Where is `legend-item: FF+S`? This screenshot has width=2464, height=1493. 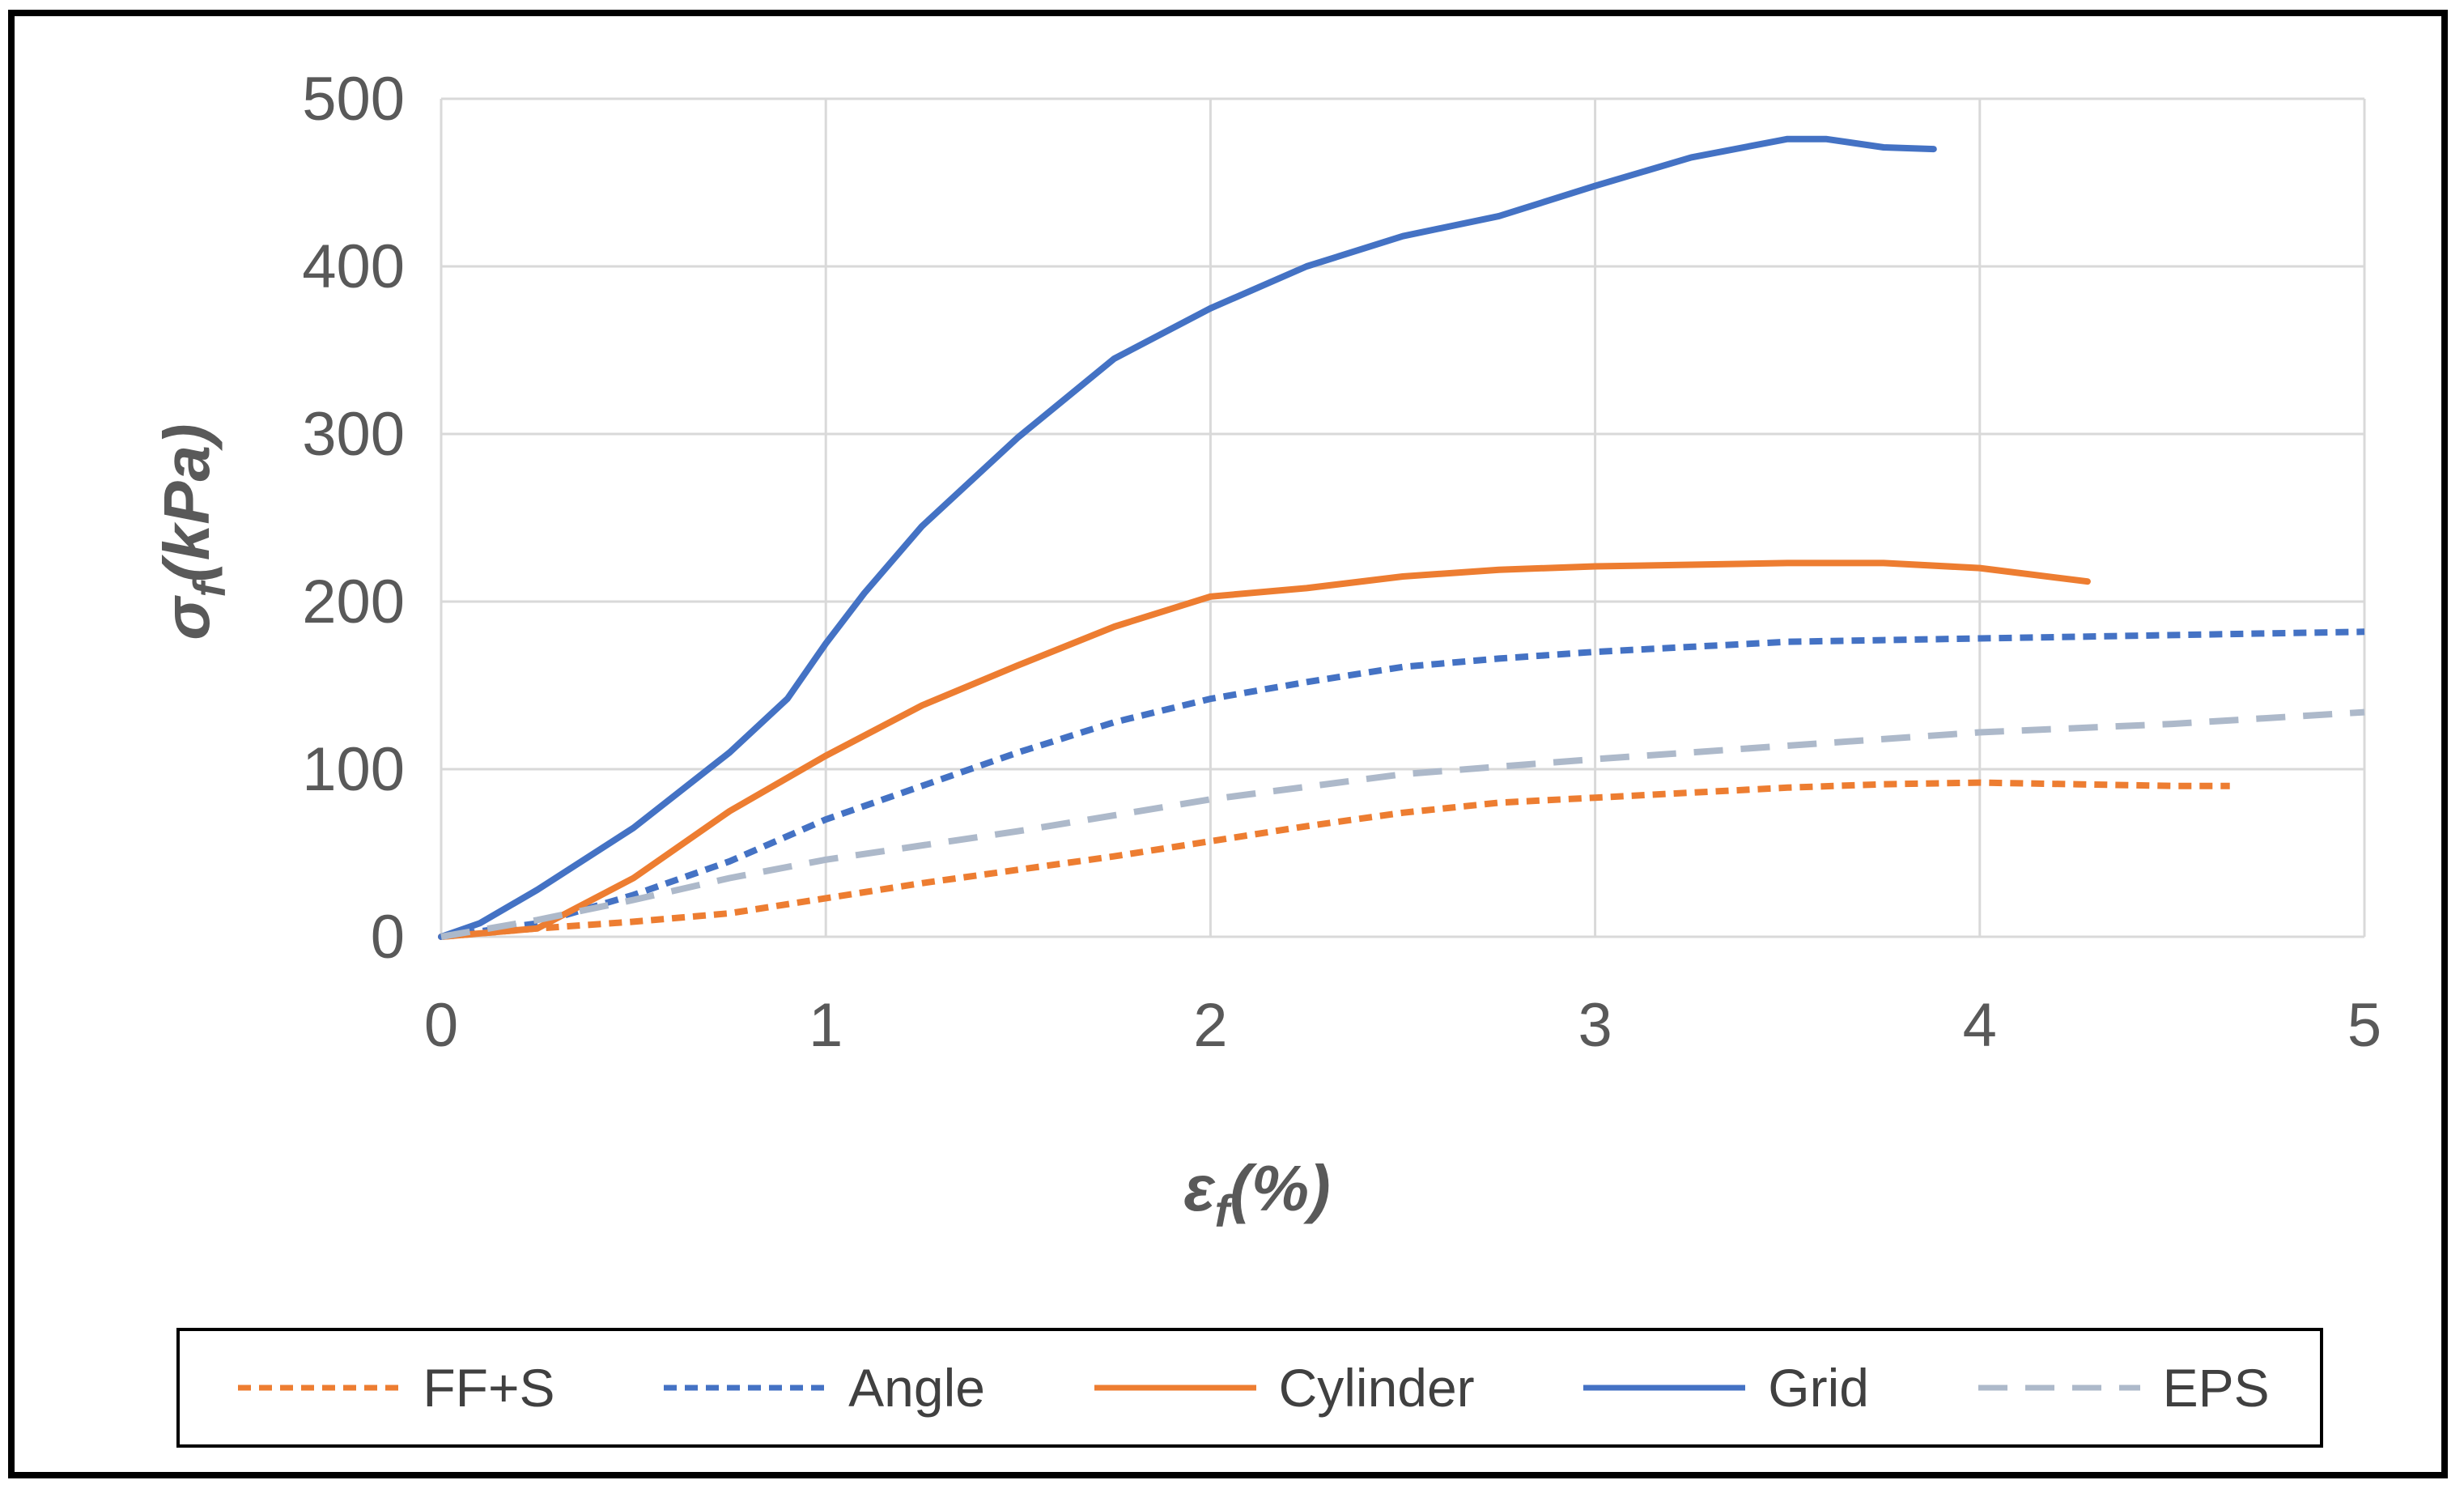 legend-item: FF+S is located at coordinates (393, 1388).